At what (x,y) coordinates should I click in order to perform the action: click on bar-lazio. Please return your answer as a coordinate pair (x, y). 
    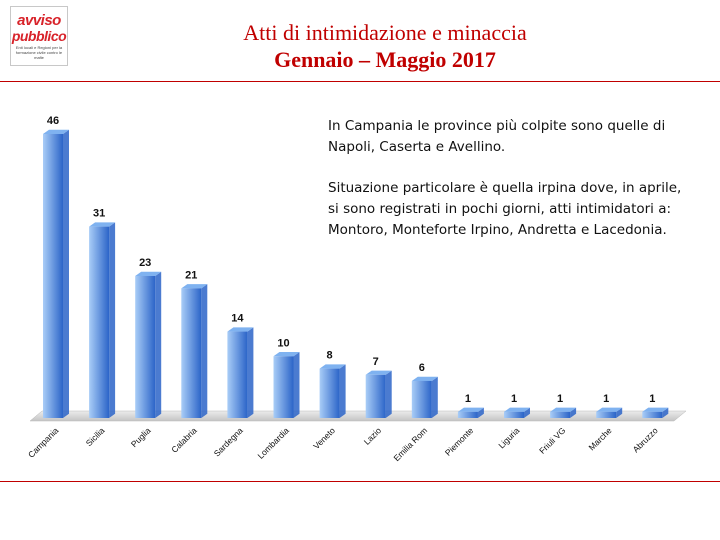
    Looking at the image, I should click on (378, 394).